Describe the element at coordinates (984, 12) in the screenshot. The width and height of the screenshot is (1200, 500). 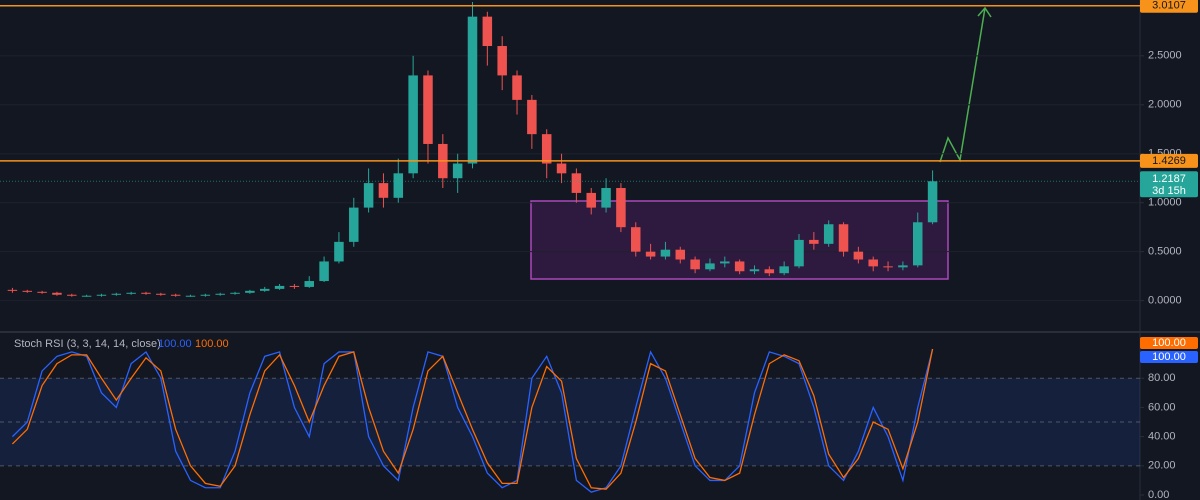
I see `arrow-head` at that location.